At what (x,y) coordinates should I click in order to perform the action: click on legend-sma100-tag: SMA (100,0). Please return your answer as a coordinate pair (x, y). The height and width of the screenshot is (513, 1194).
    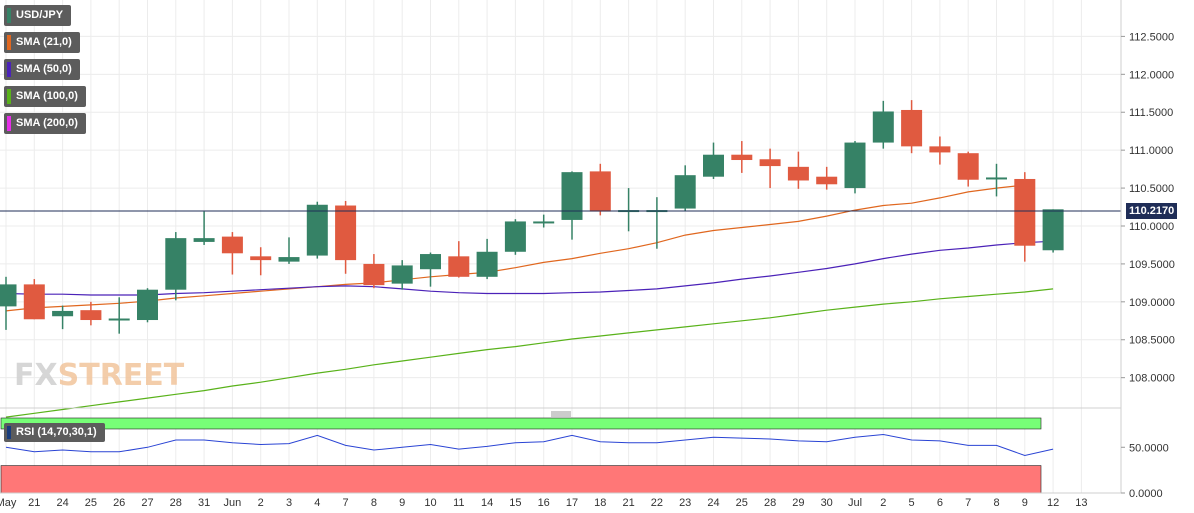
    Looking at the image, I should click on (45, 96).